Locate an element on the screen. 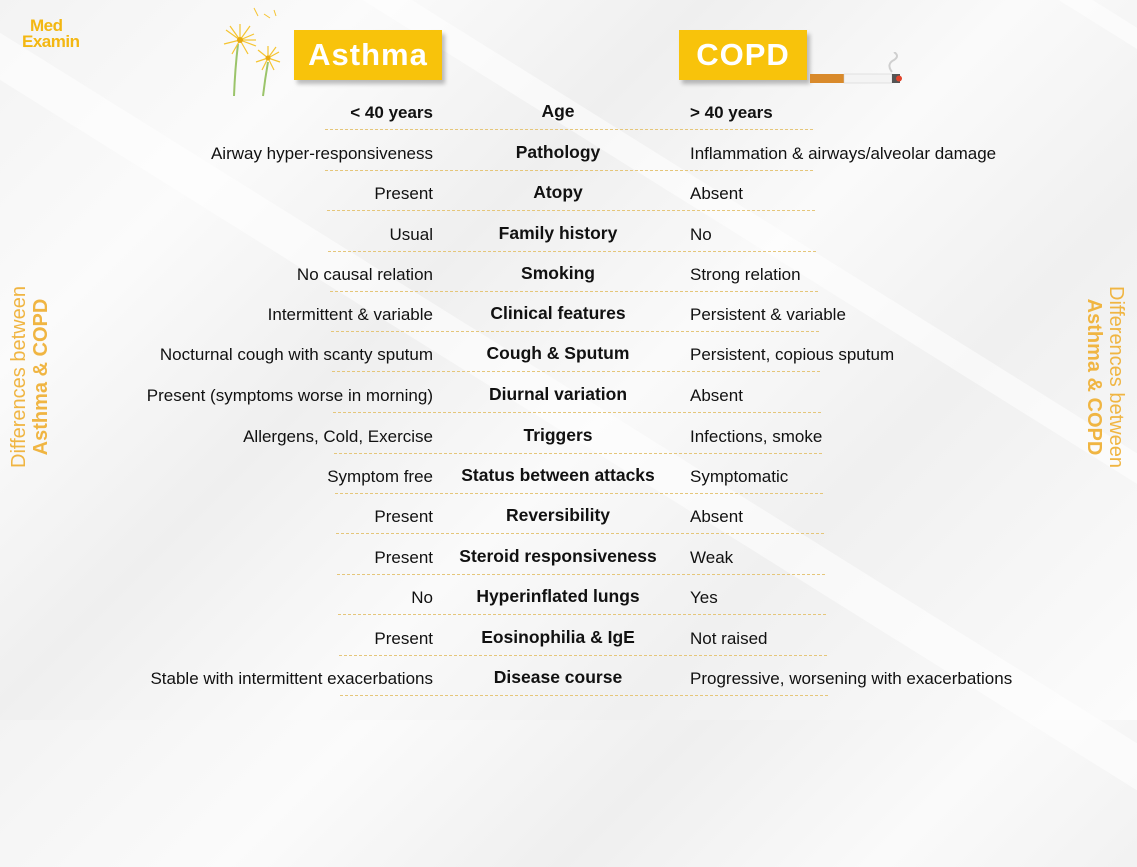 The width and height of the screenshot is (1137, 867). comparison-row: Present Atopy Absent is located at coordinates (568, 197).